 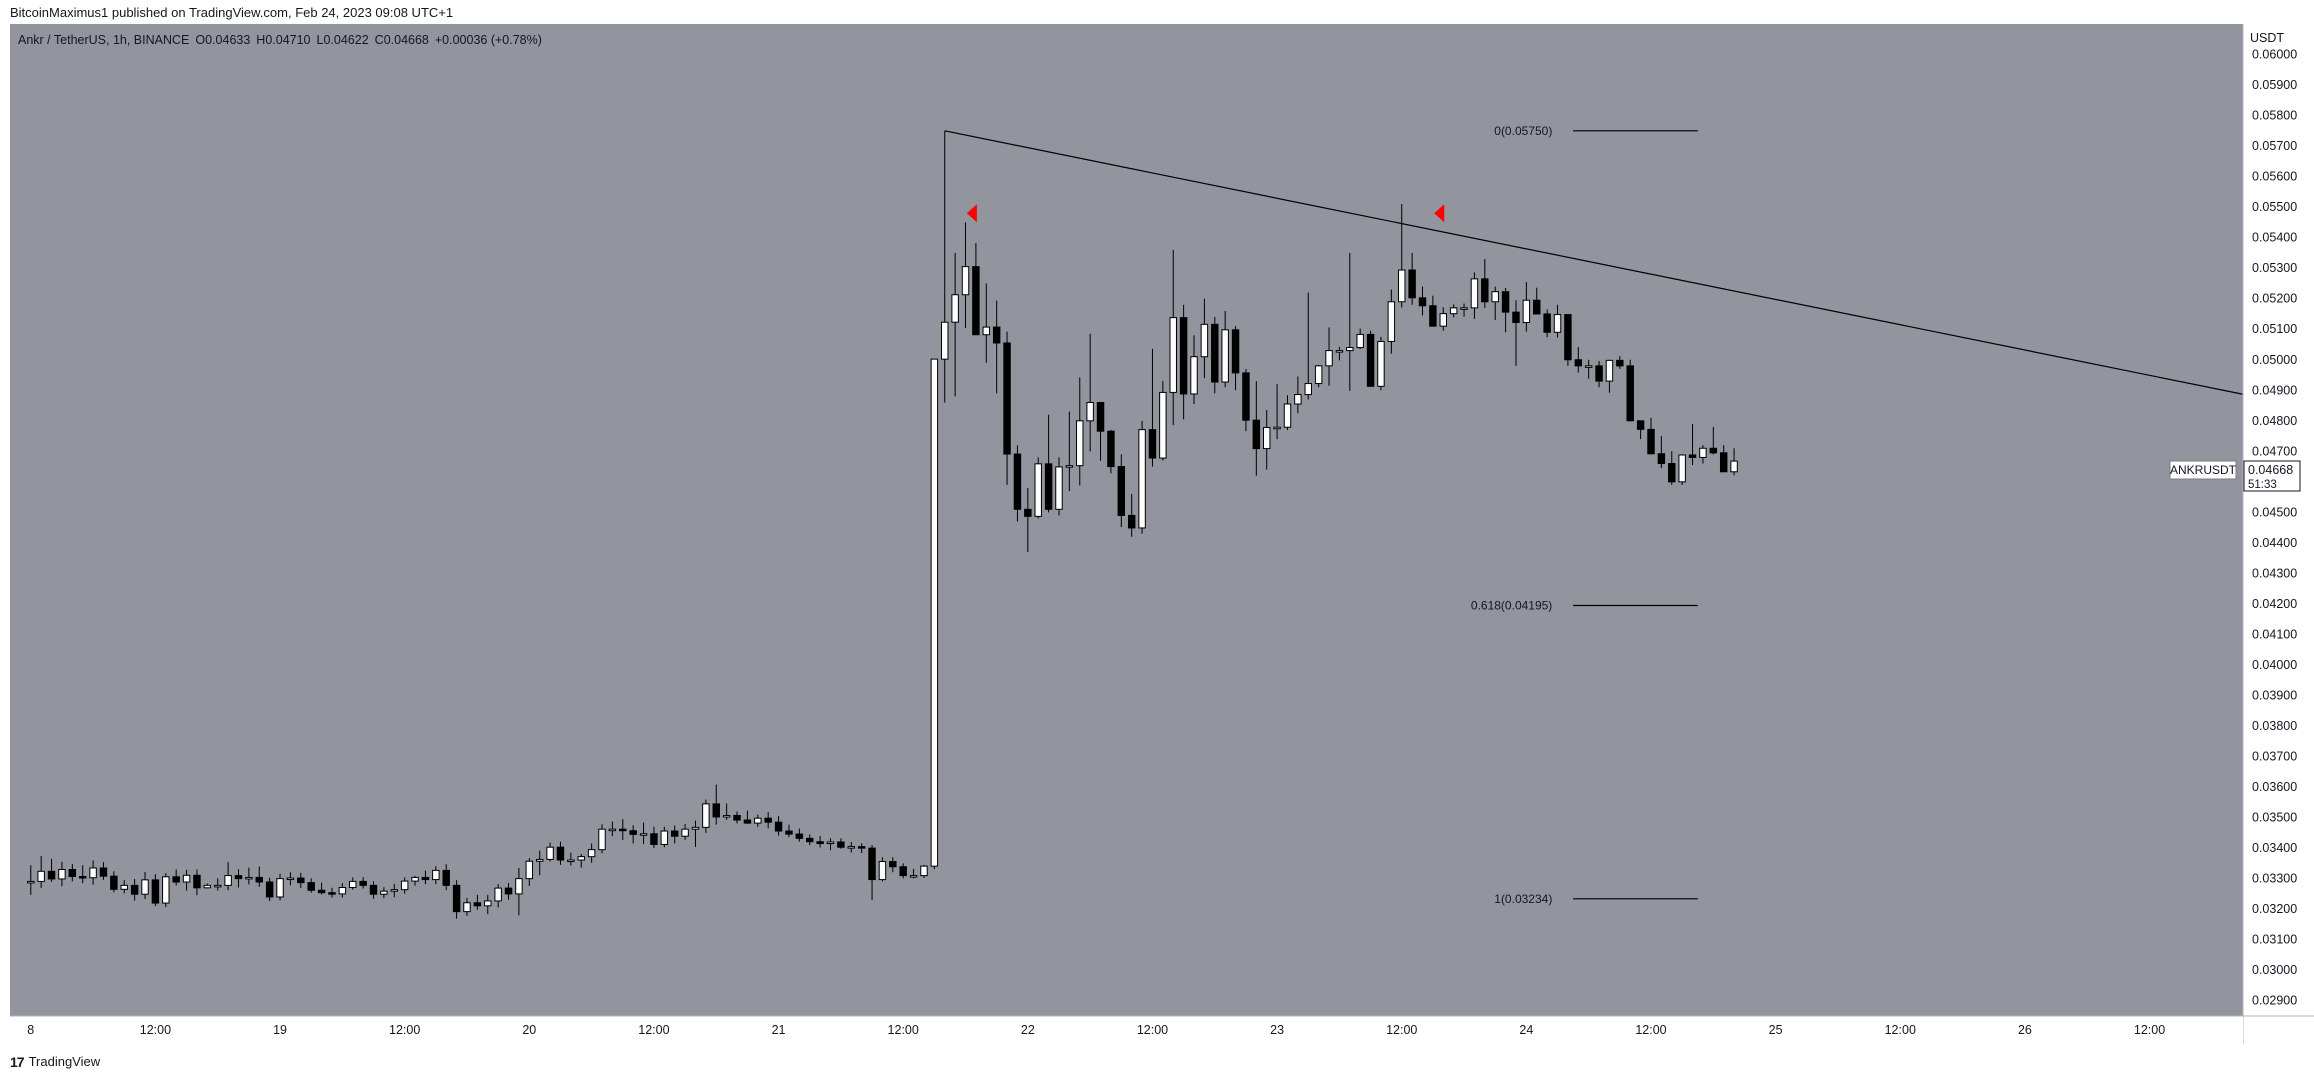 I want to click on tradingview-logo: 17 TradingView, so click(x=55, y=1062).